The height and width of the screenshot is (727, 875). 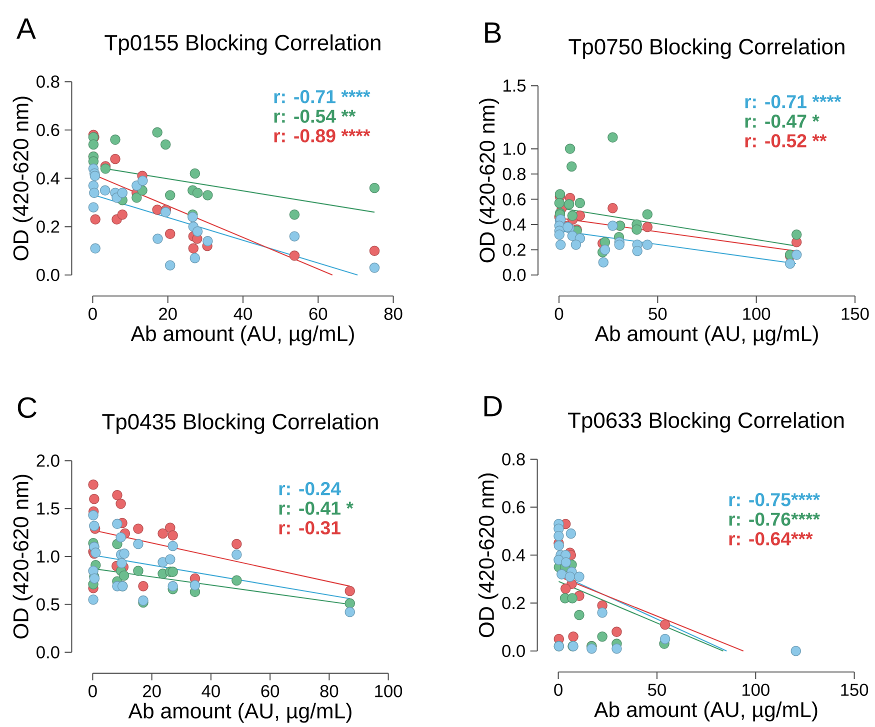 I want to click on text: r: -0.89 ****, so click(x=322, y=135).